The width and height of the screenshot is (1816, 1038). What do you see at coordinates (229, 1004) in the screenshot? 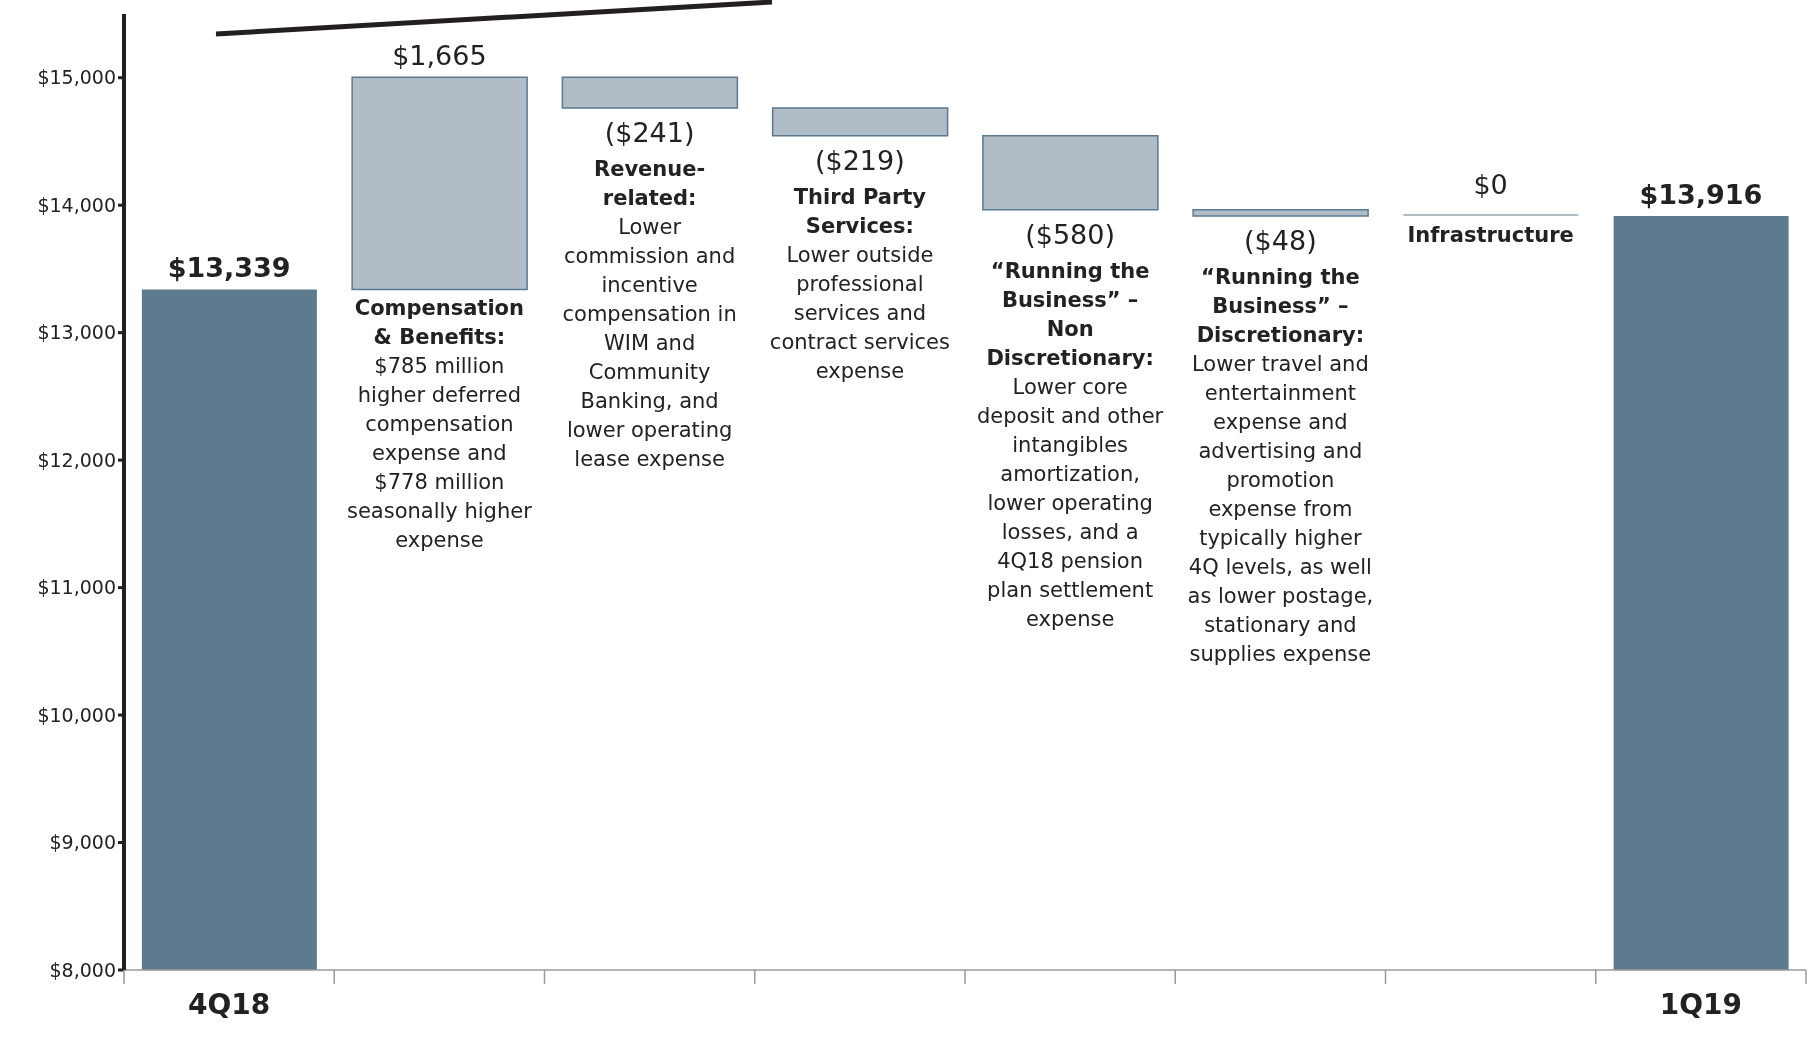
I see `x-tick-label: 4Q18` at bounding box center [229, 1004].